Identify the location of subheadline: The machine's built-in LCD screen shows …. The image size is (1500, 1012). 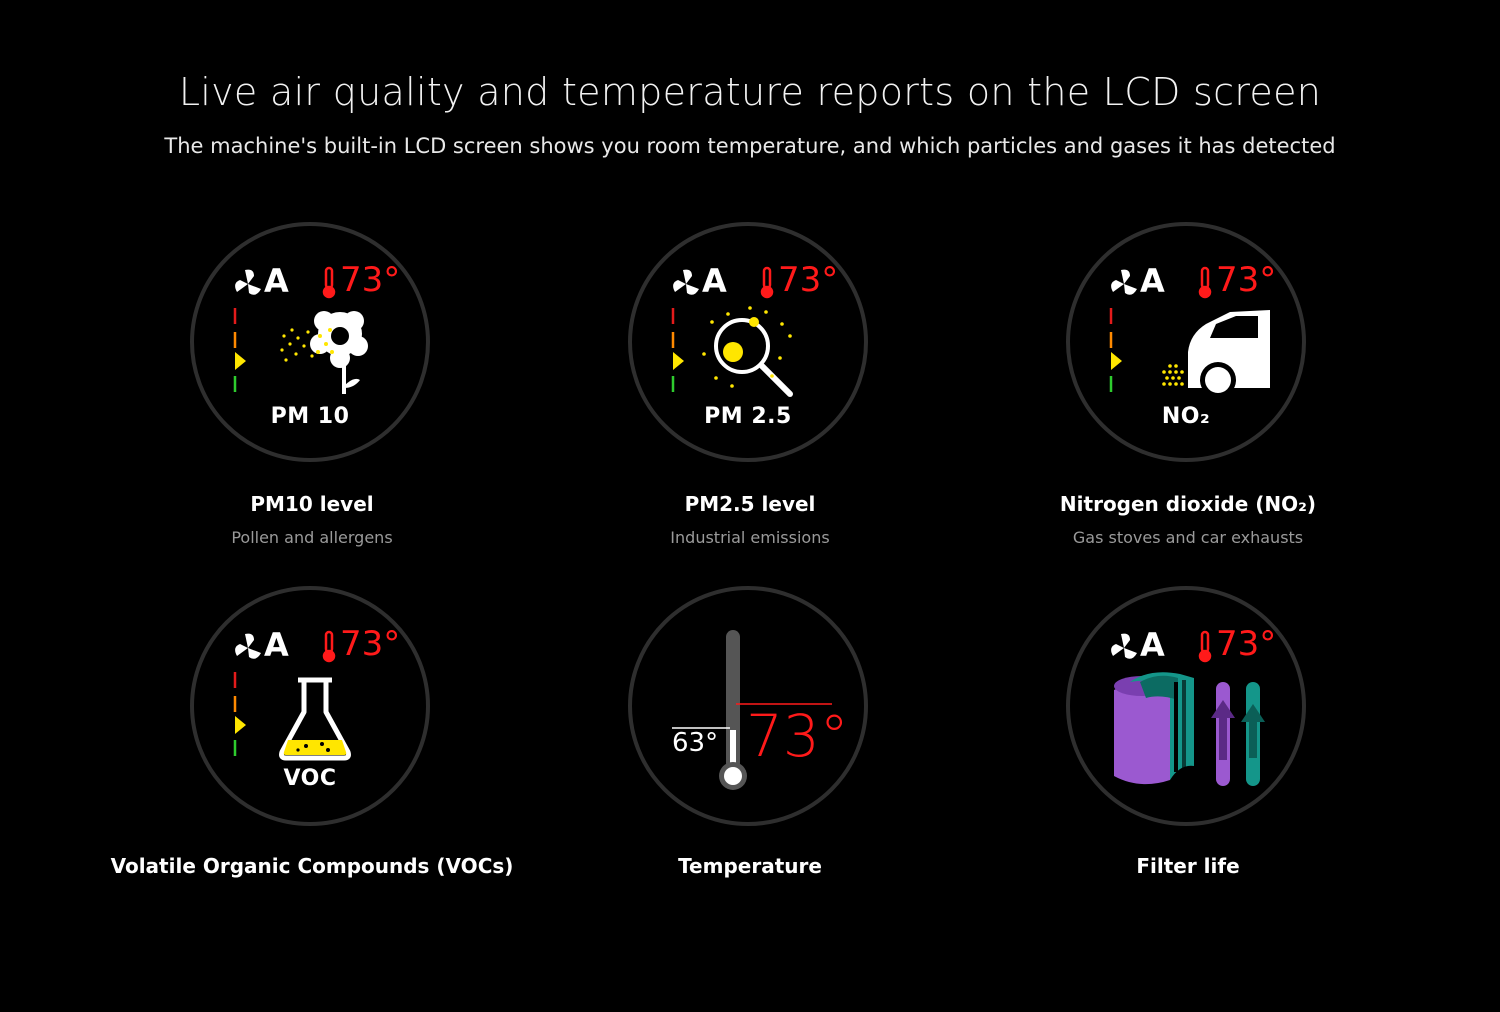
(750, 146).